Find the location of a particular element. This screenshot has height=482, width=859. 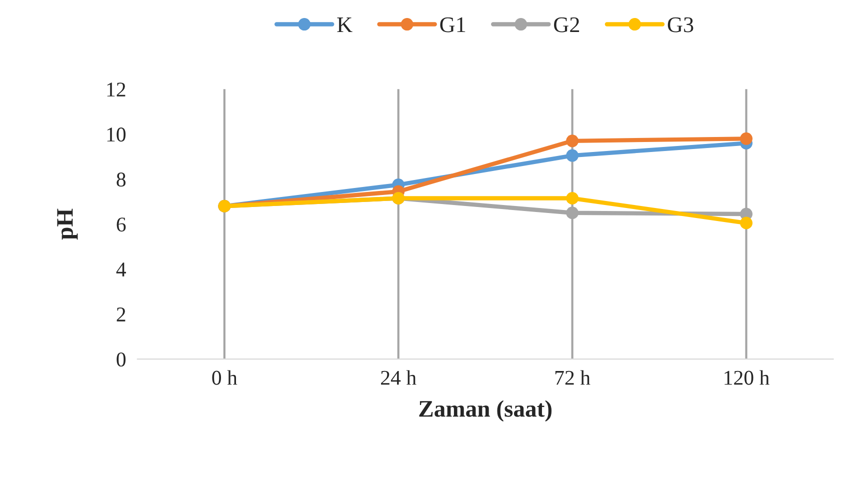

legend-label: G3 is located at coordinates (681, 24).